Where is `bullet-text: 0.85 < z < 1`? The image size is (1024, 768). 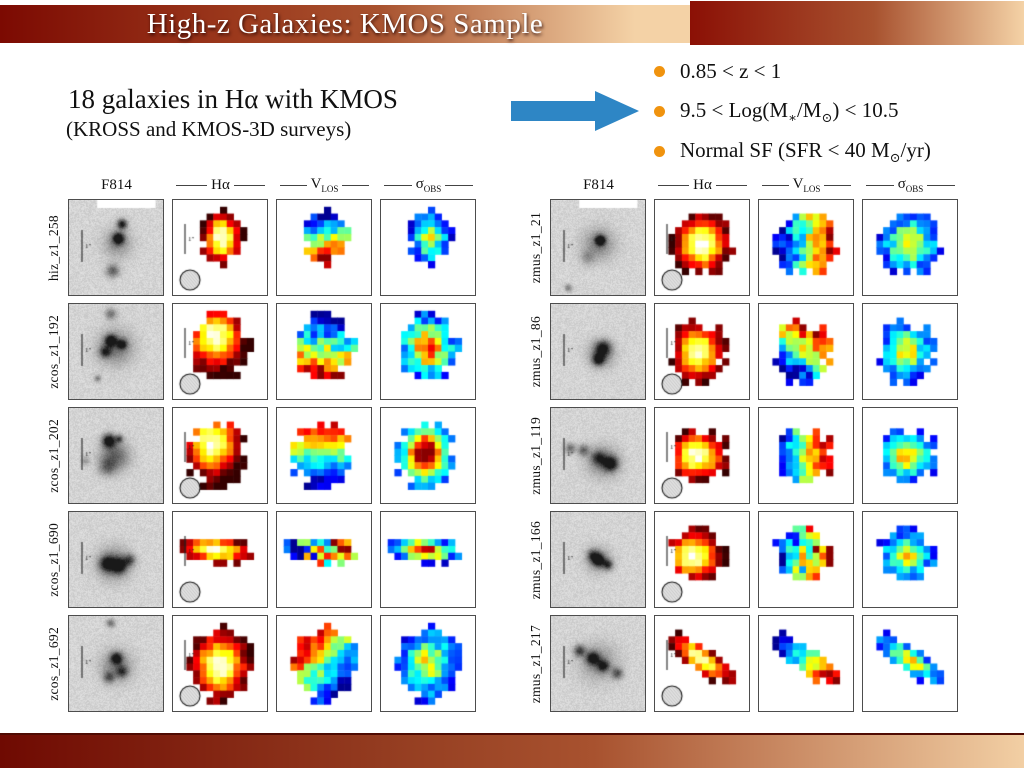
bullet-text: 0.85 < z < 1 is located at coordinates (731, 71).